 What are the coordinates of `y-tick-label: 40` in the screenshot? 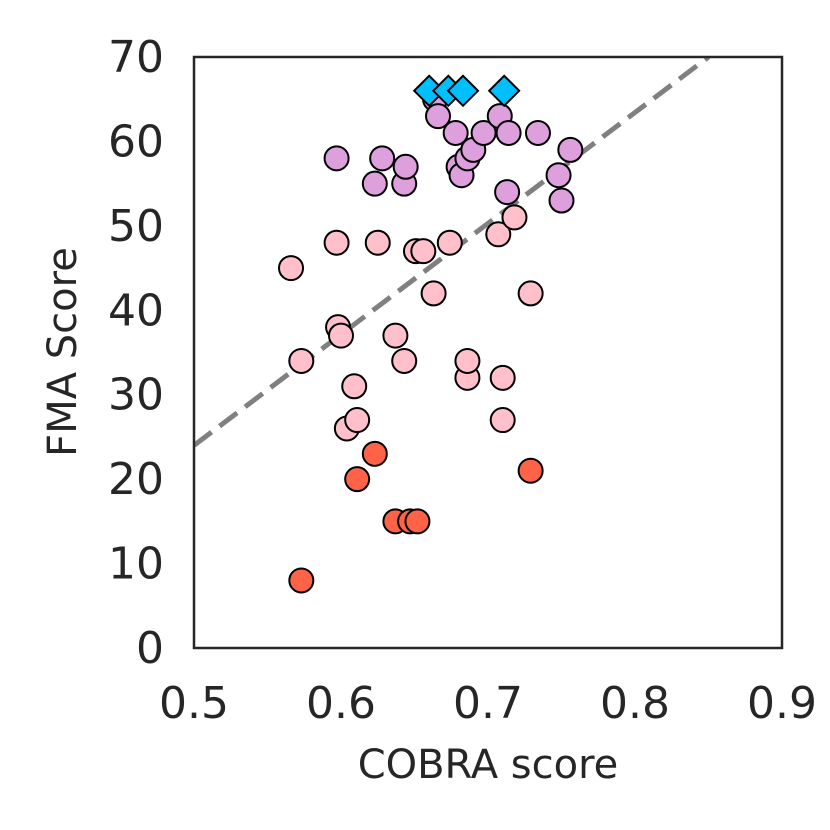 It's located at (136, 310).